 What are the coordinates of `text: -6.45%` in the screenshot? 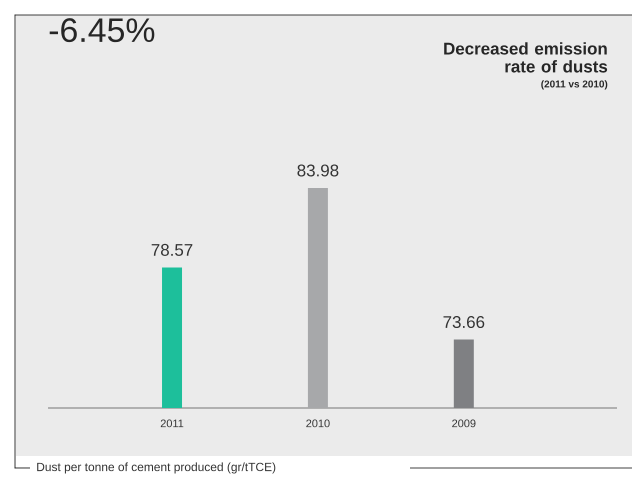 It's located at (102, 30).